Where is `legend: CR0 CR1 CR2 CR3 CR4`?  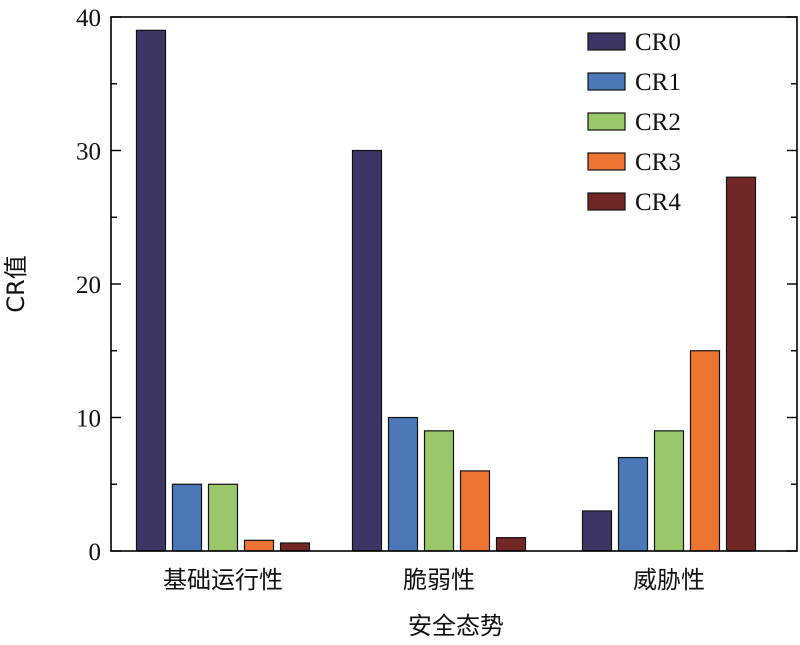 legend: CR0 CR1 CR2 CR3 CR4 is located at coordinates (634, 122).